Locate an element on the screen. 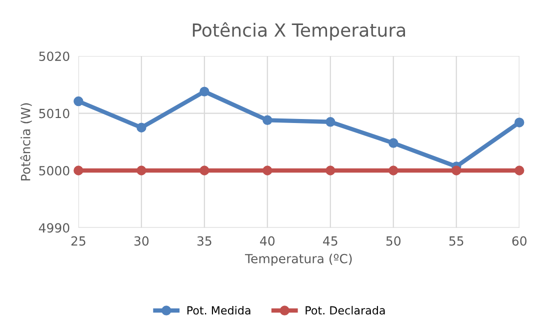 The height and width of the screenshot is (330, 541). x-axis-title: Temperatura (ºC) is located at coordinates (298, 260).